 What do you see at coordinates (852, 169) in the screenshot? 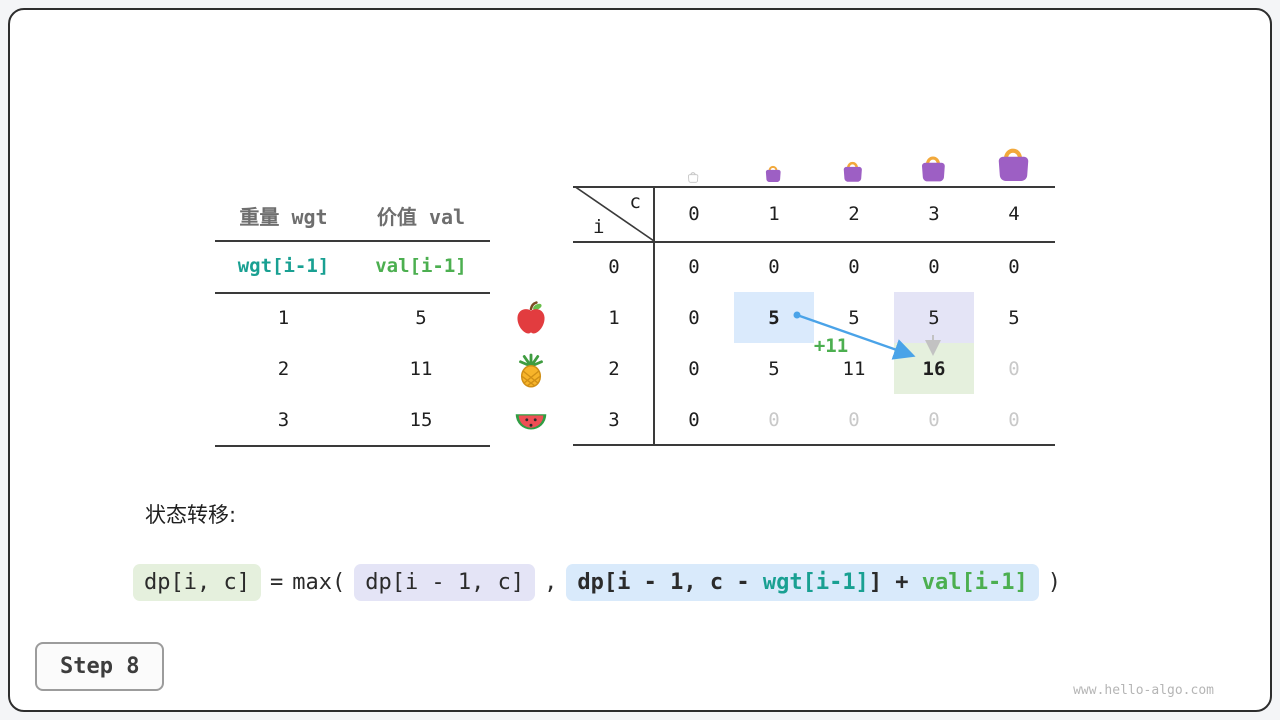
I see `bag-medium-icon` at bounding box center [852, 169].